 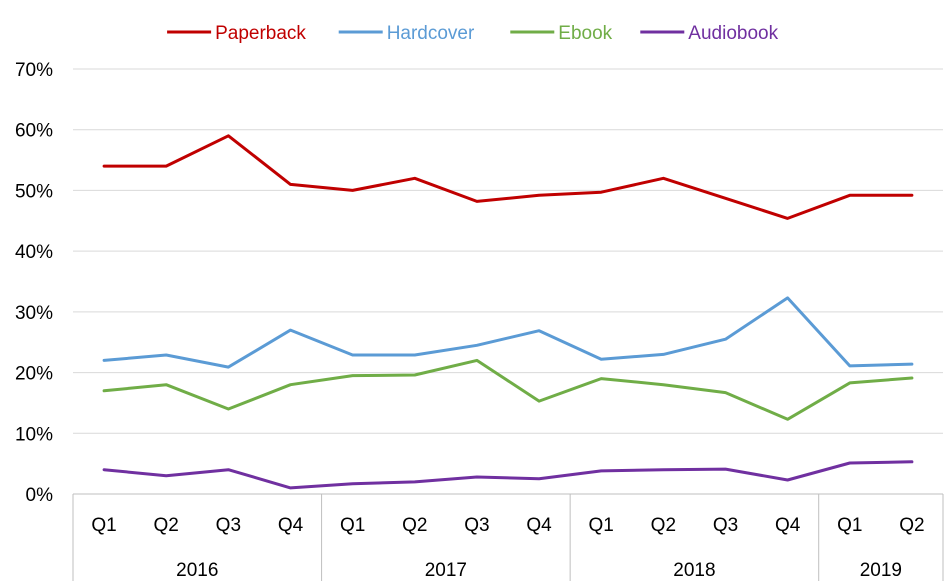 I want to click on legend-label: Audiobook, so click(x=733, y=33).